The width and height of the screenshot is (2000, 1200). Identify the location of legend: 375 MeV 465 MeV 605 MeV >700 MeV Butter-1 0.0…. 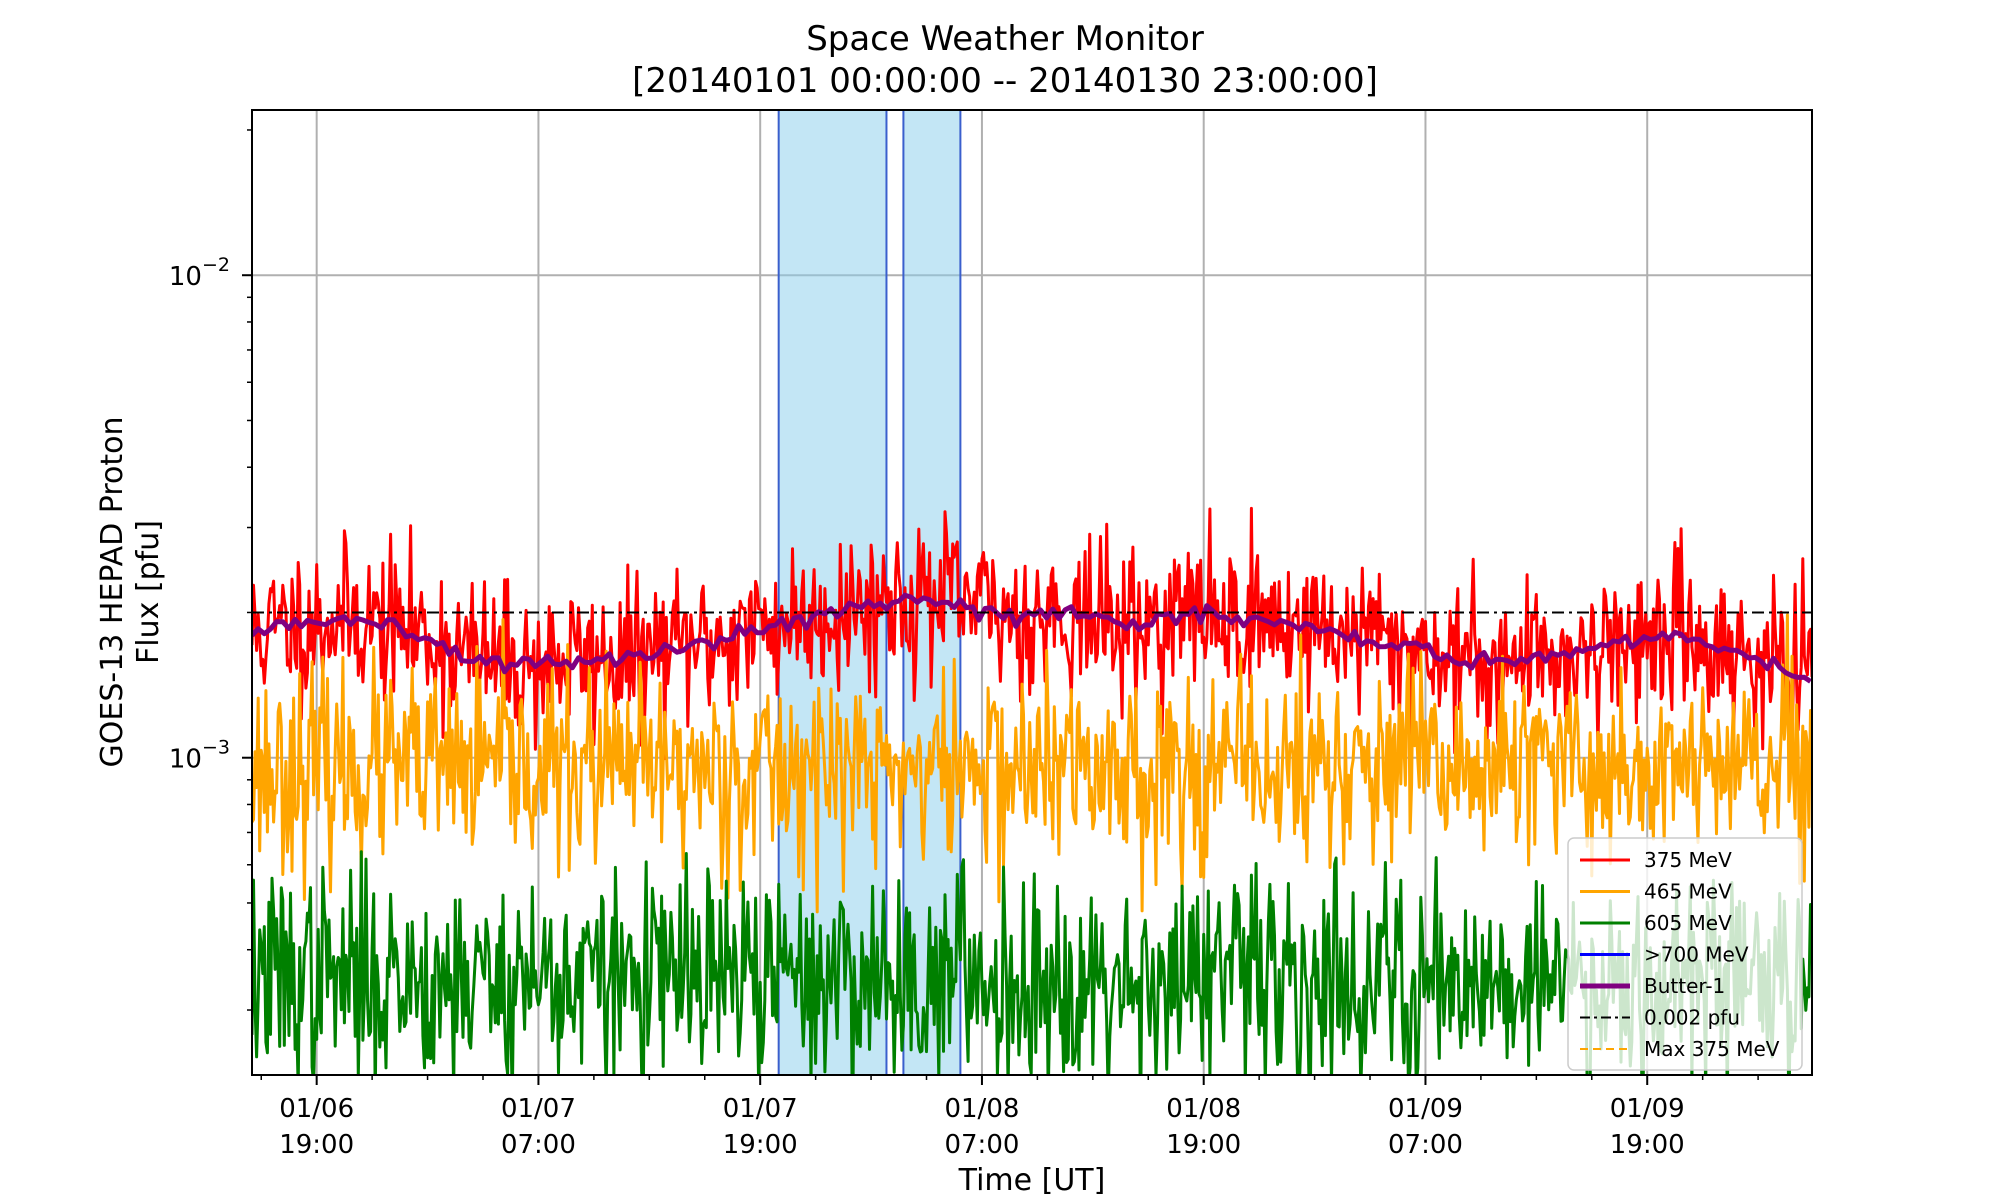
(1685, 954).